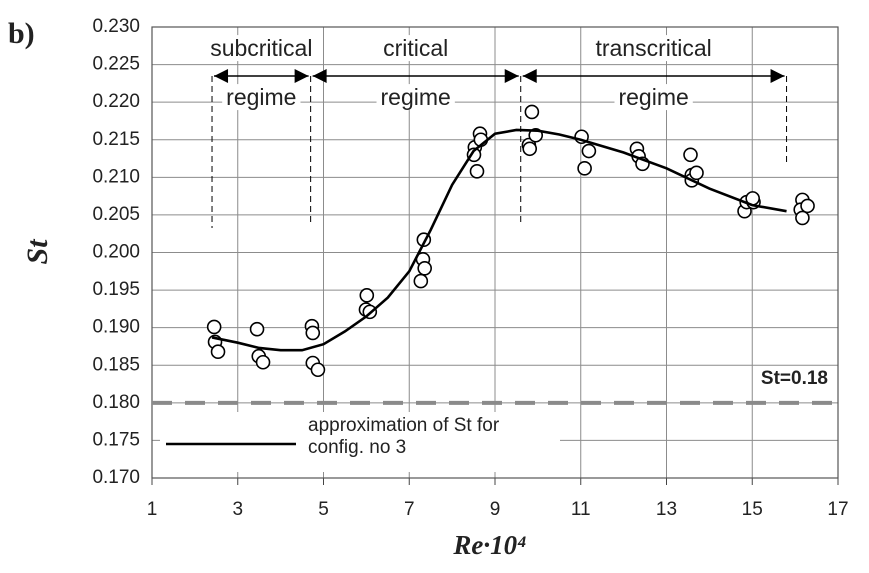 The image size is (869, 573). Describe the element at coordinates (116, 364) in the screenshot. I see `y-tick-label: 0.185` at that location.